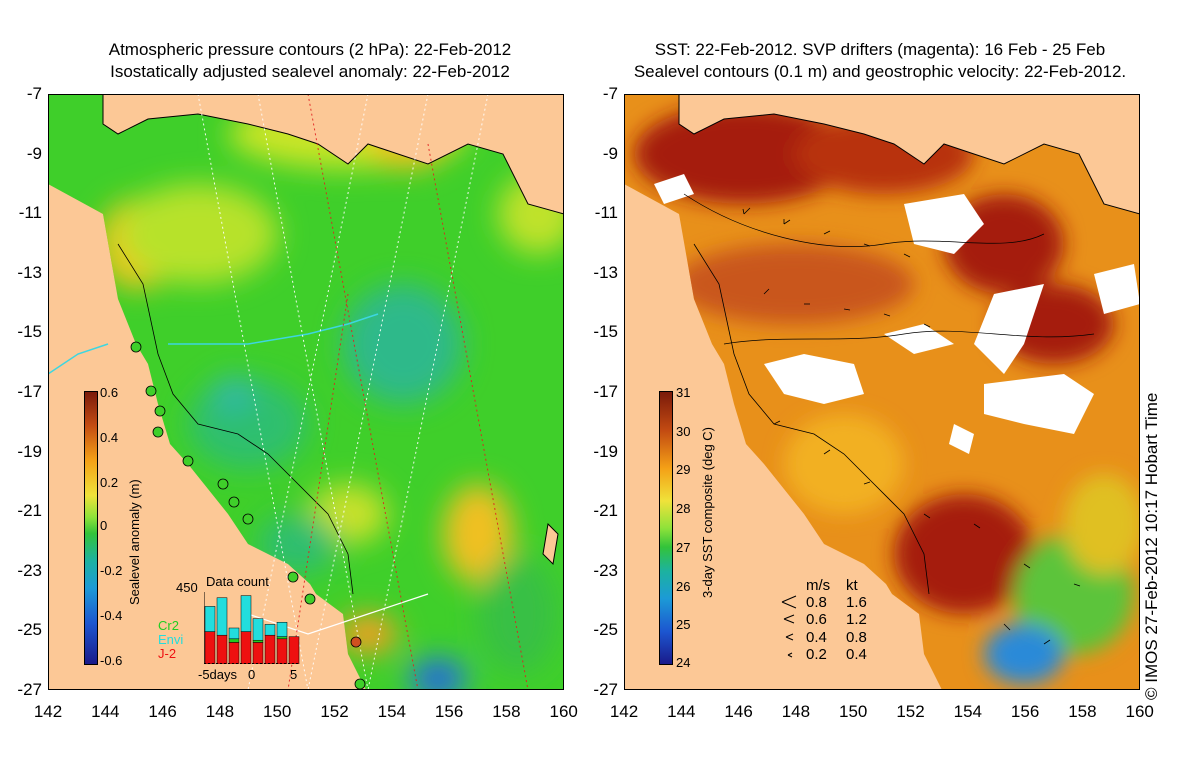  I want to click on right-lon-tick: 156, so click(1025, 711).